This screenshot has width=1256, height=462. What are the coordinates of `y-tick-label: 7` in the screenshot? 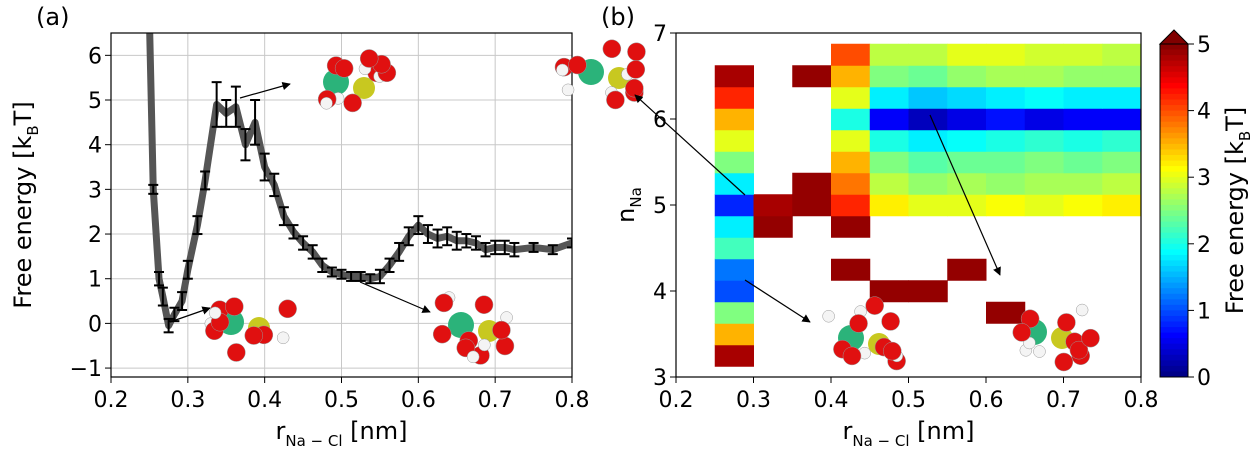 It's located at (660, 34).